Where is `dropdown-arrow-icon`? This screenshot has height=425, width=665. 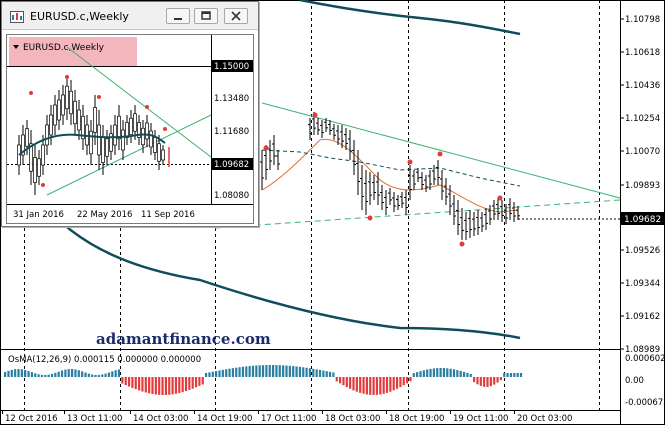 dropdown-arrow-icon is located at coordinates (16, 47).